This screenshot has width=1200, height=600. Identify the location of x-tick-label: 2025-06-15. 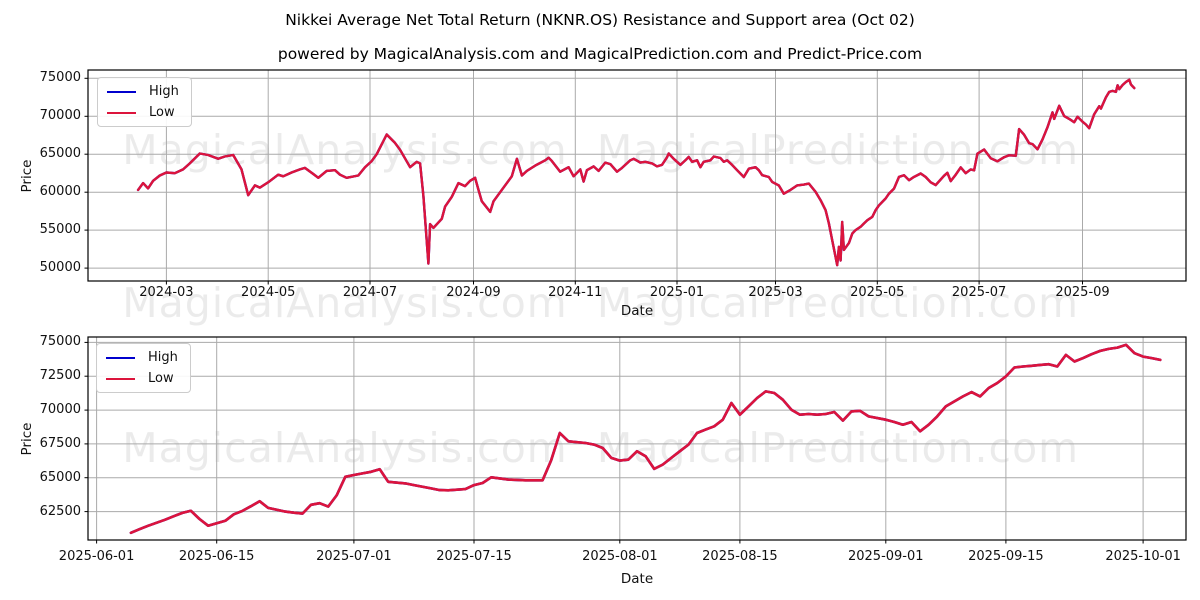
(216, 556).